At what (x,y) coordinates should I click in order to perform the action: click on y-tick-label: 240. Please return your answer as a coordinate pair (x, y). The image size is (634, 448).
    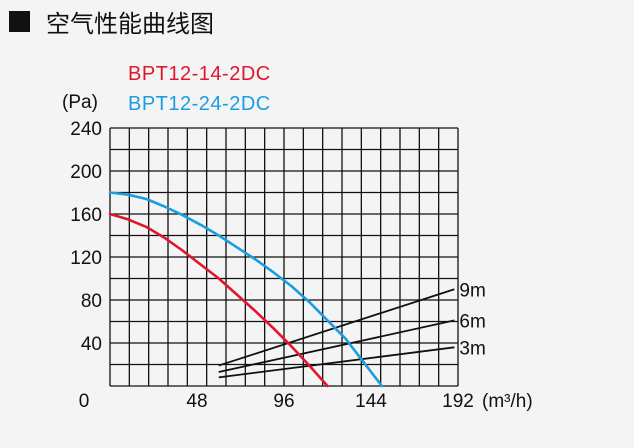
    Looking at the image, I should click on (86, 129).